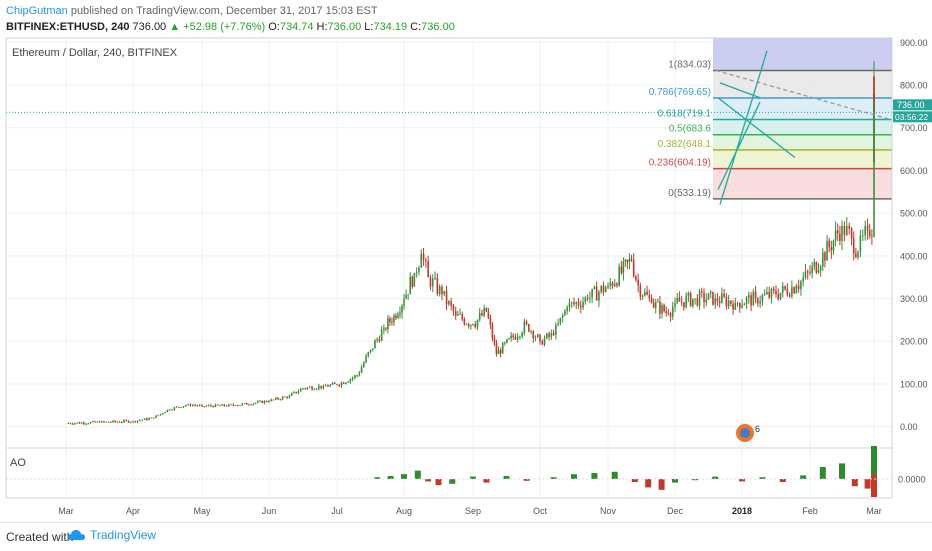  What do you see at coordinates (914, 171) in the screenshot?
I see `price-tick-label: 600.00` at bounding box center [914, 171].